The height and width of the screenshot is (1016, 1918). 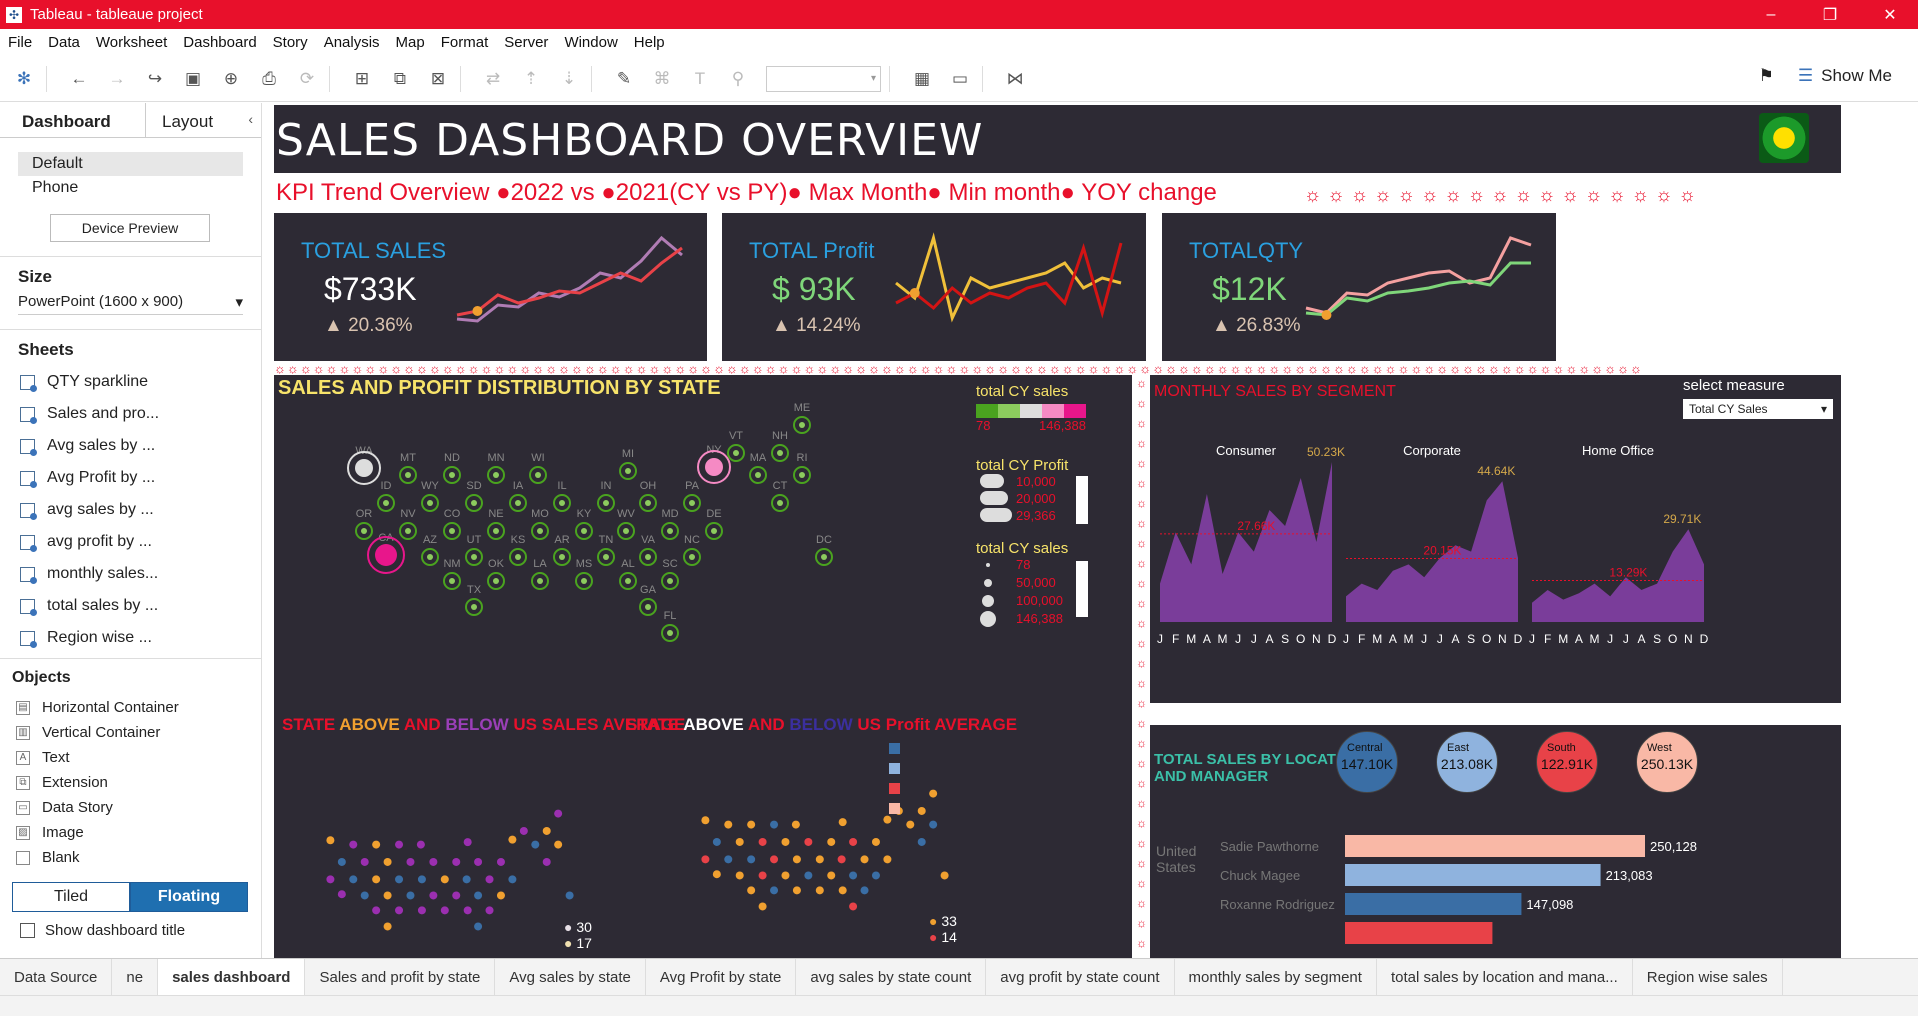 I want to click on kpi-card: TOTAL Profit $ 93K ▲ 14.24%, so click(x=934, y=287).